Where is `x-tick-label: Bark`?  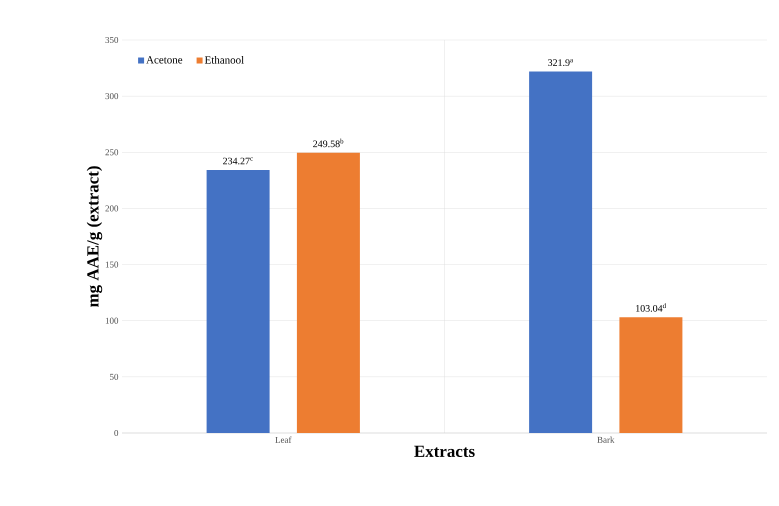
x-tick-label: Bark is located at coordinates (605, 439).